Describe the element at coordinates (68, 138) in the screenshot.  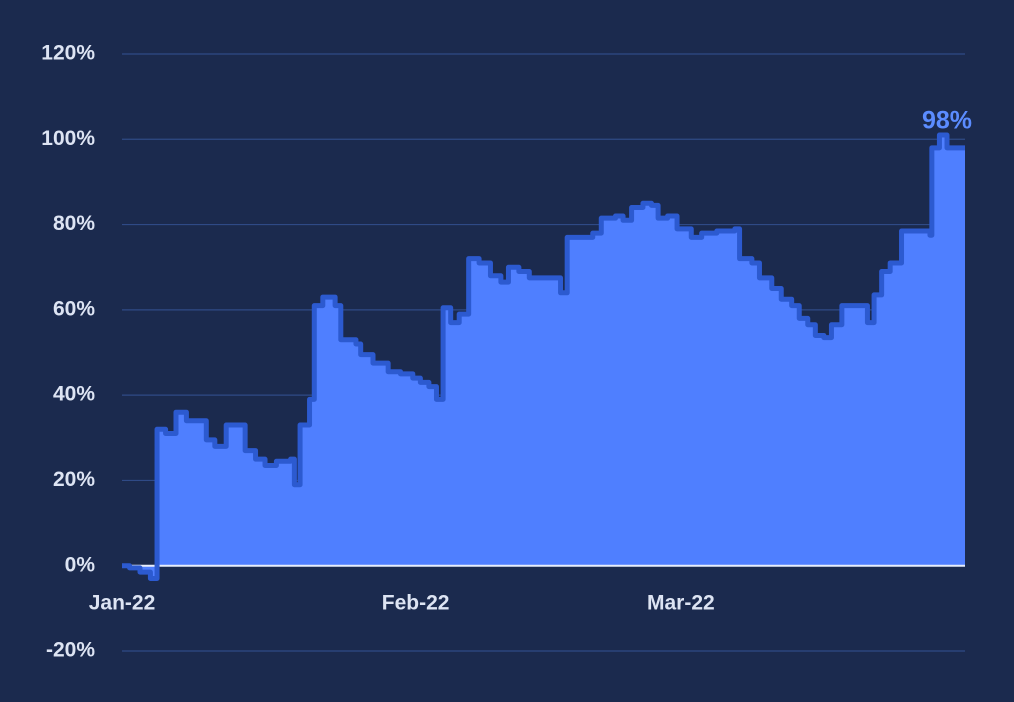
I see `y-tick-label: 100%` at that location.